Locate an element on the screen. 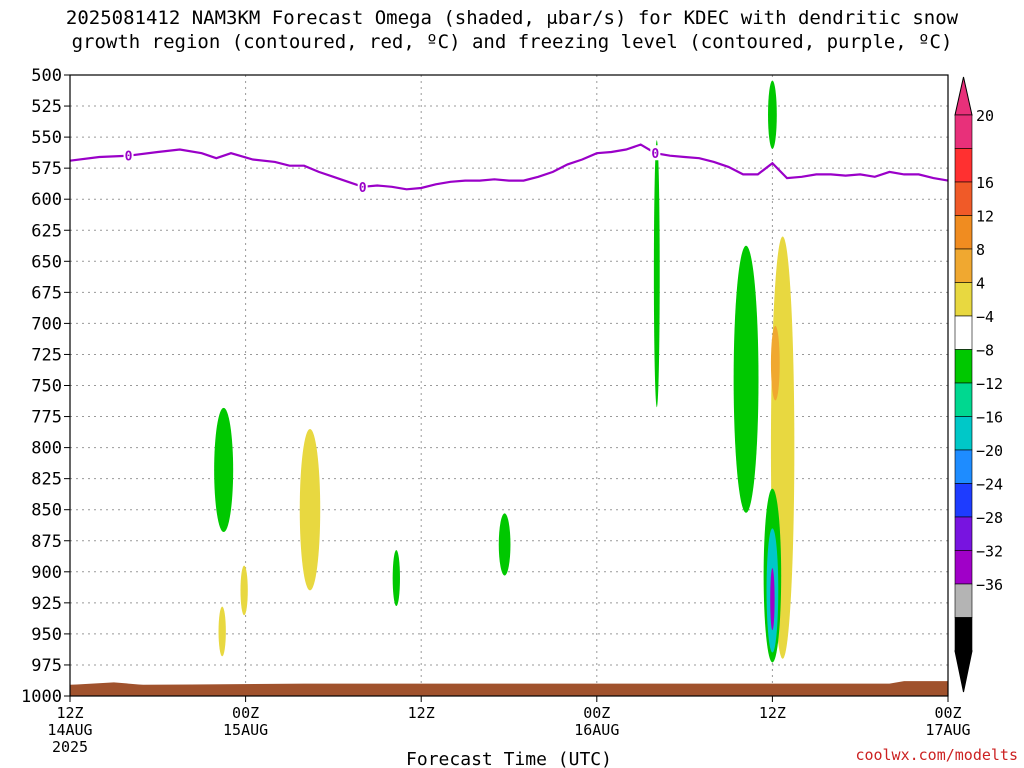 The width and height of the screenshot is (1024, 768). colorbar-label: 20 is located at coordinates (985, 116).